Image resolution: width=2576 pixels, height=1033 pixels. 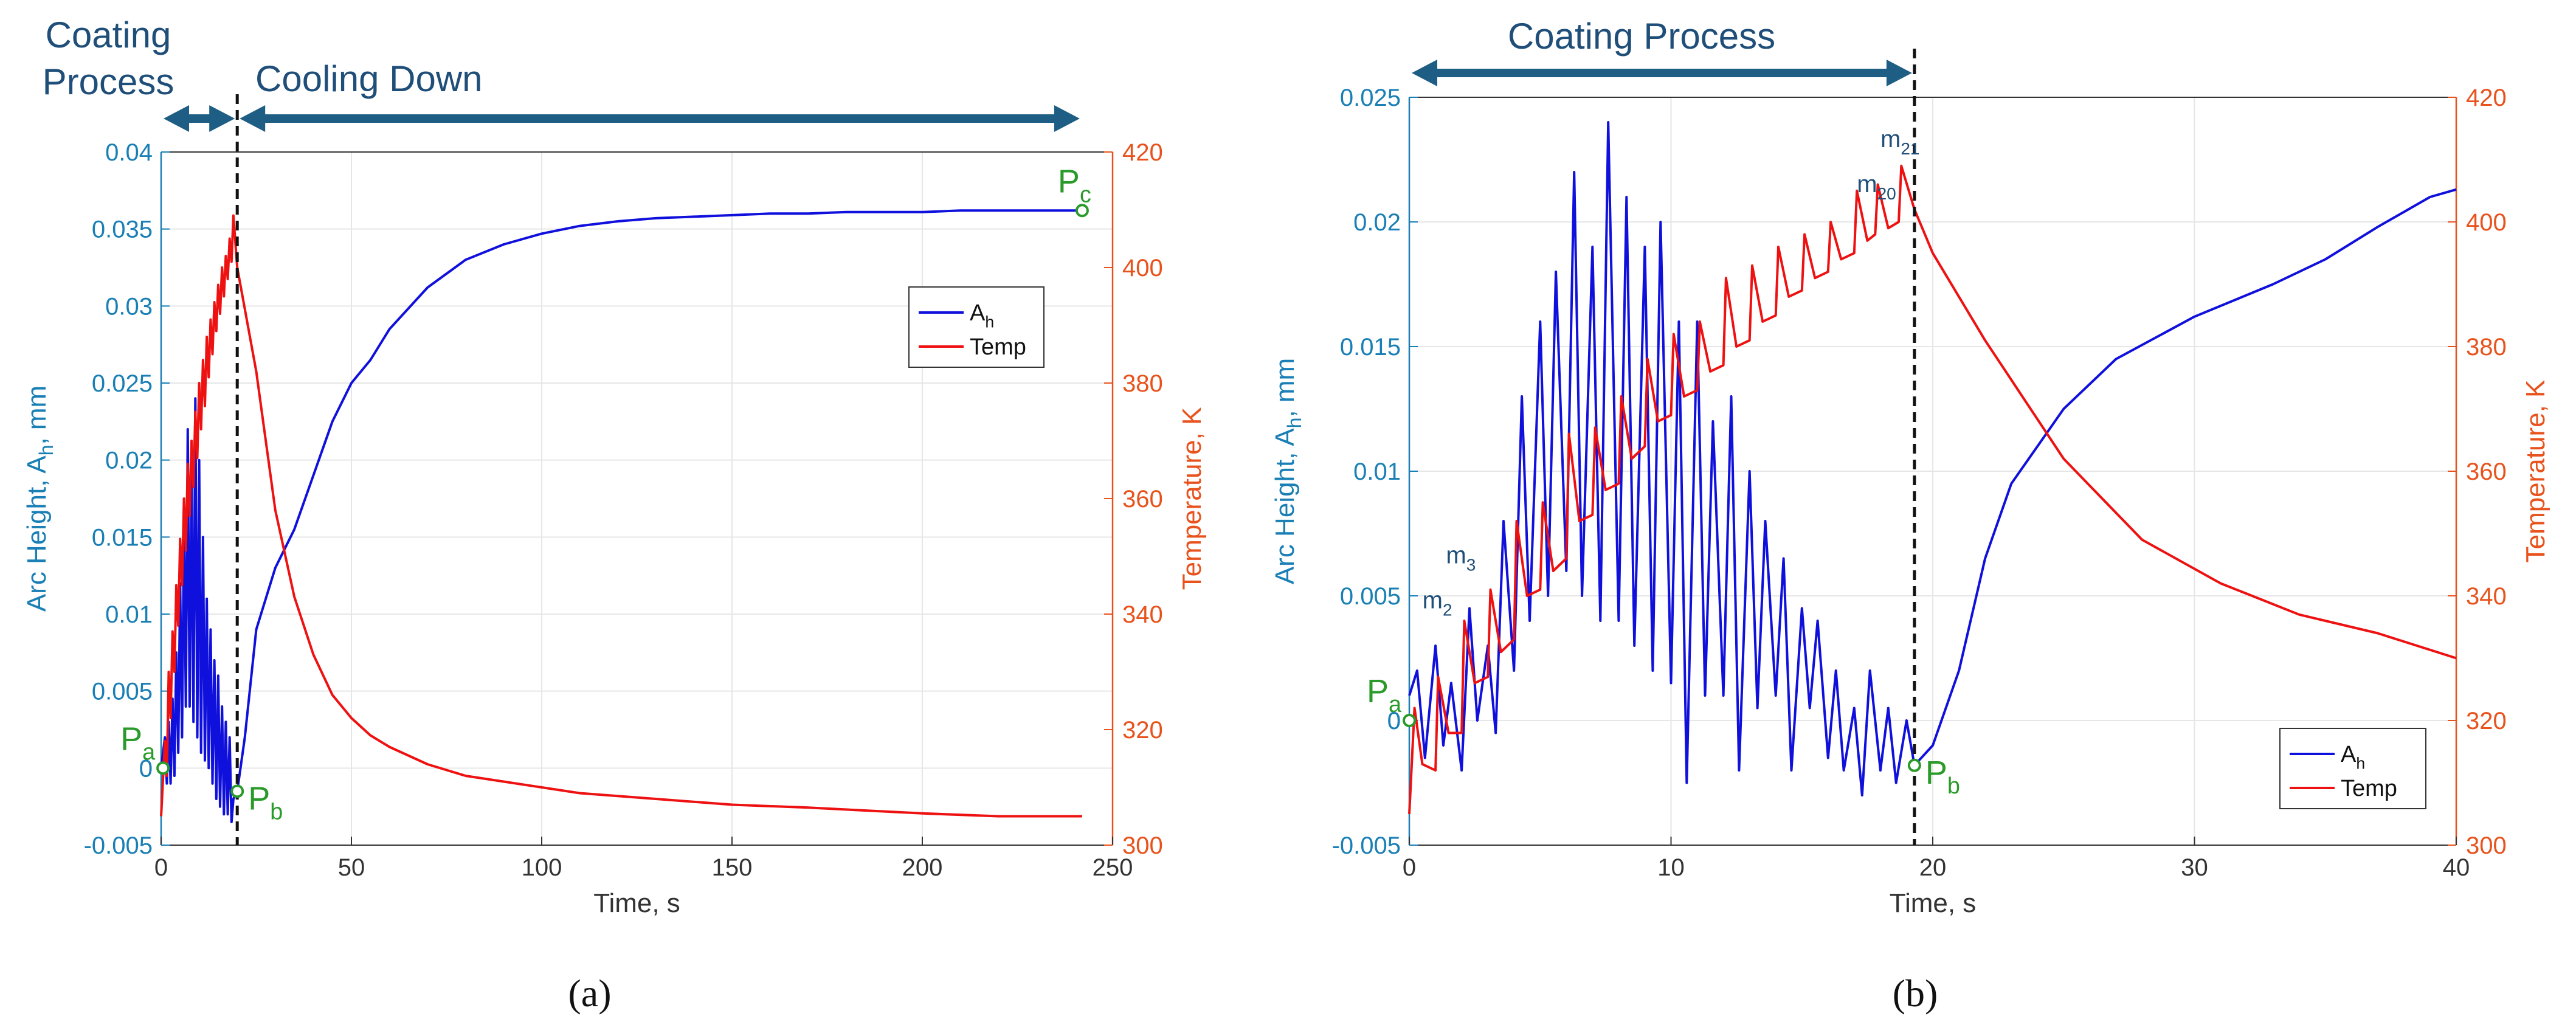 I want to click on peak-label-m3-sub: 3, so click(x=1471, y=565).